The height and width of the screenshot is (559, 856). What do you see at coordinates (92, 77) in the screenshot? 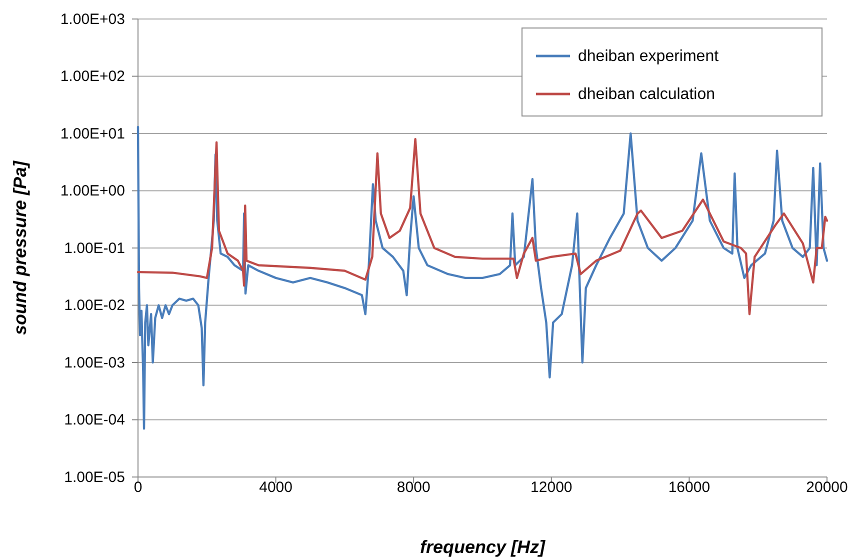
I see `y-tick-label: 1.00E+02` at bounding box center [92, 77].